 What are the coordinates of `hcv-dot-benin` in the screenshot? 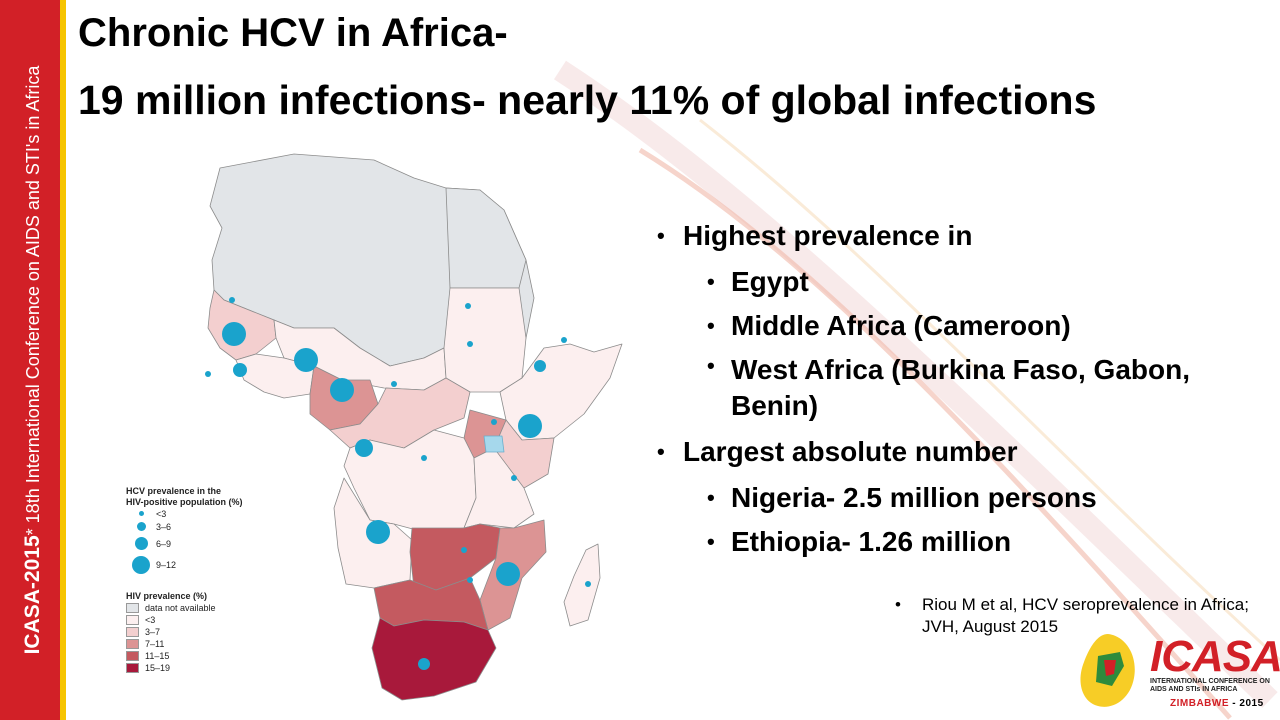 It's located at (240, 370).